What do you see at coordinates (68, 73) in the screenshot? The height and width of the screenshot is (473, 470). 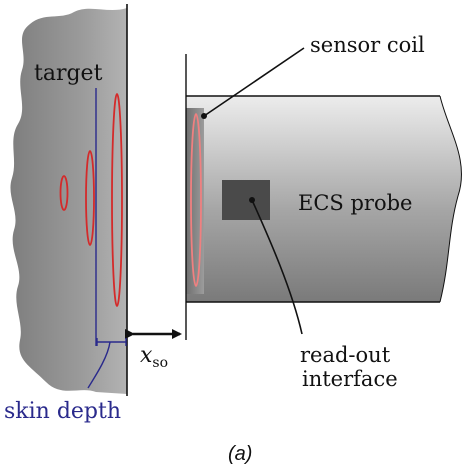 I see `label-target: target` at bounding box center [68, 73].